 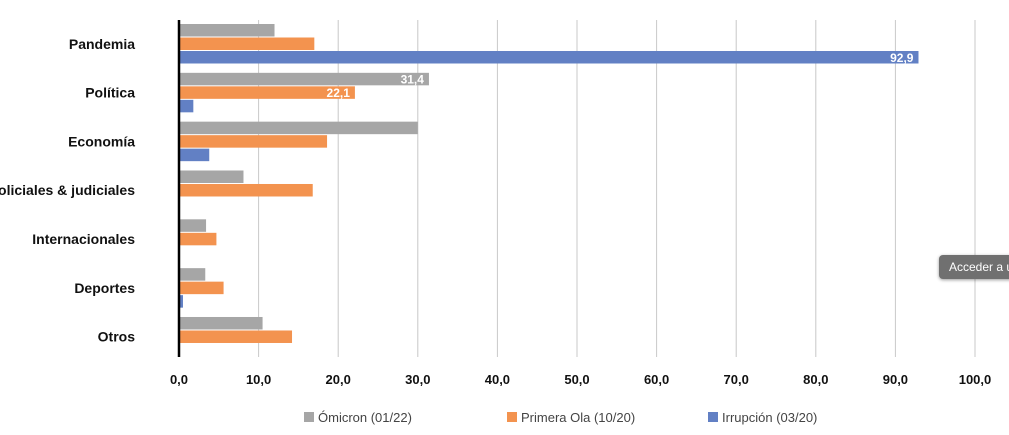 I want to click on x-tick-label: 90,0, so click(x=895, y=379).